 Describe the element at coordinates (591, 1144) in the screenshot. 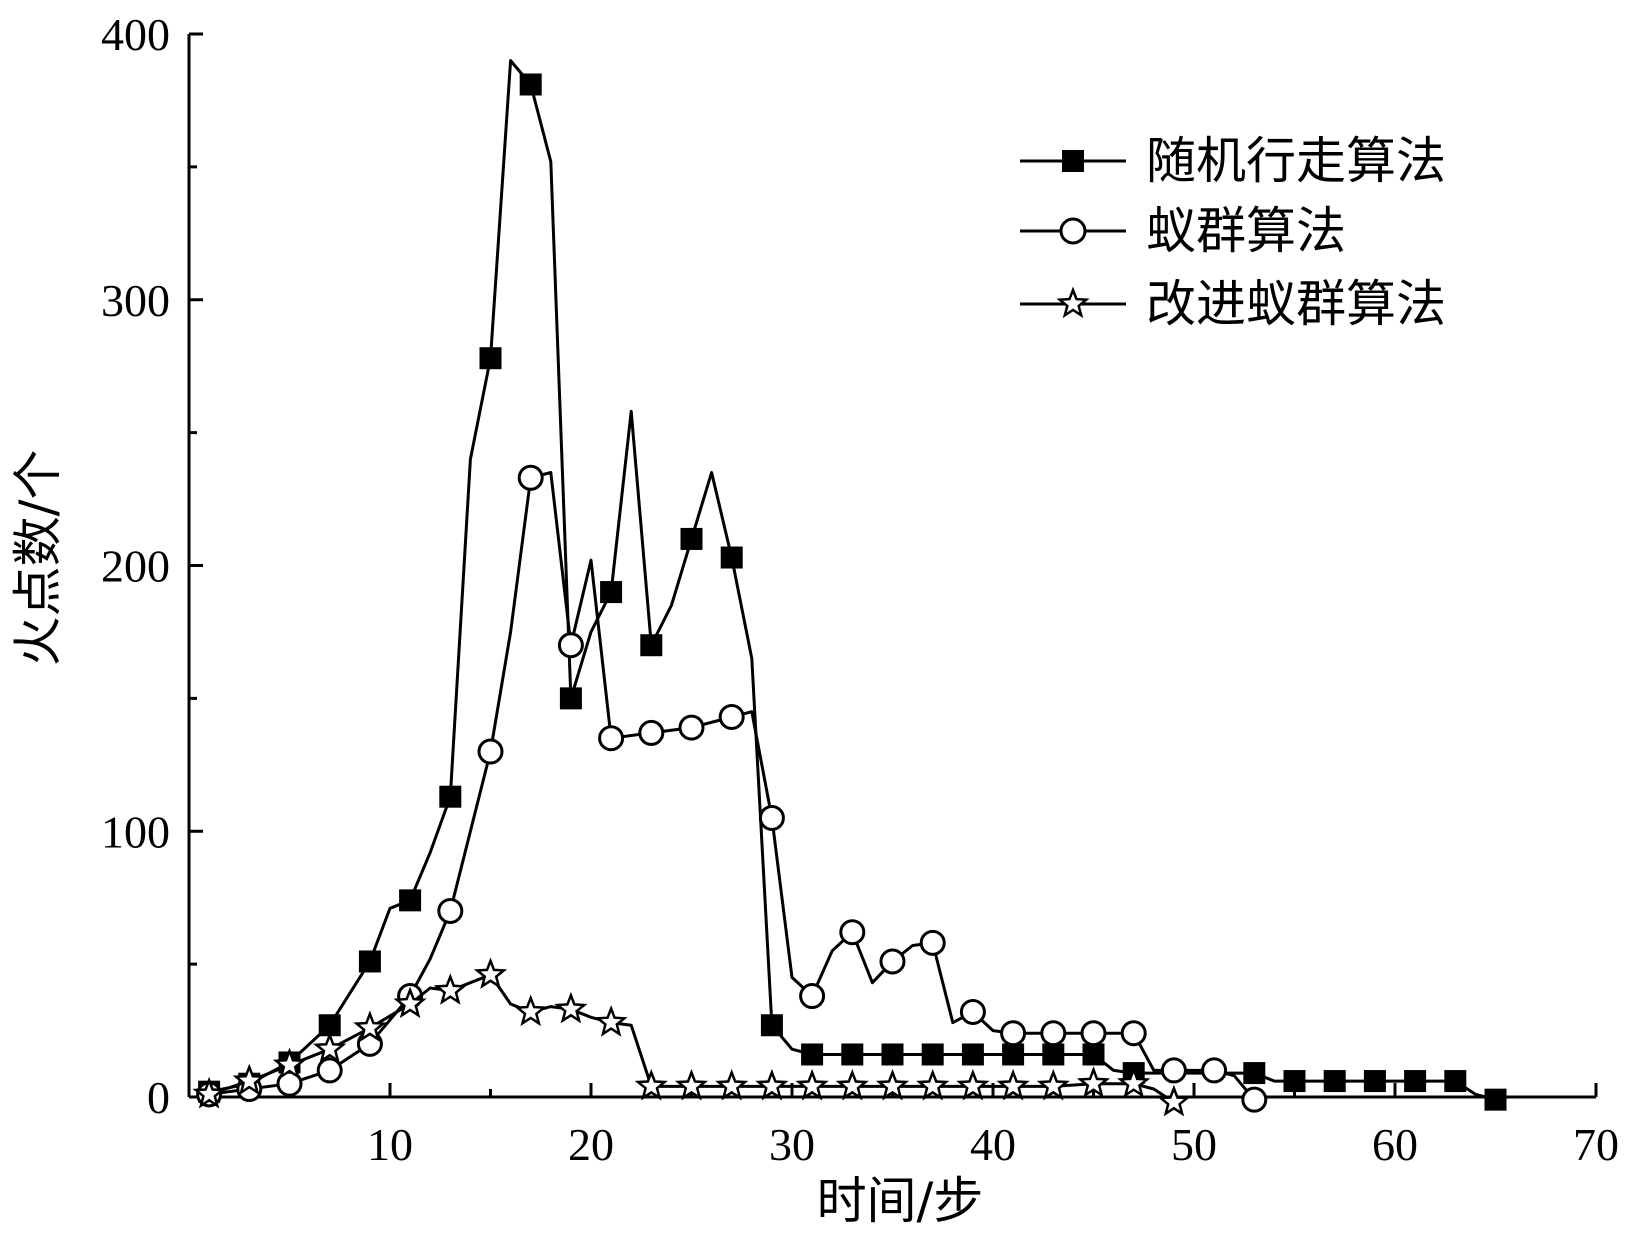

I see `x-tick-label: 20` at that location.